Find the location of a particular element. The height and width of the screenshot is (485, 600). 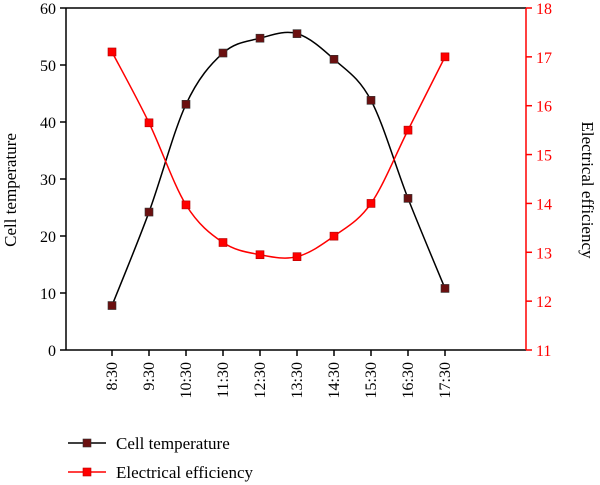

right-tick-label: 15 is located at coordinates (544, 156).